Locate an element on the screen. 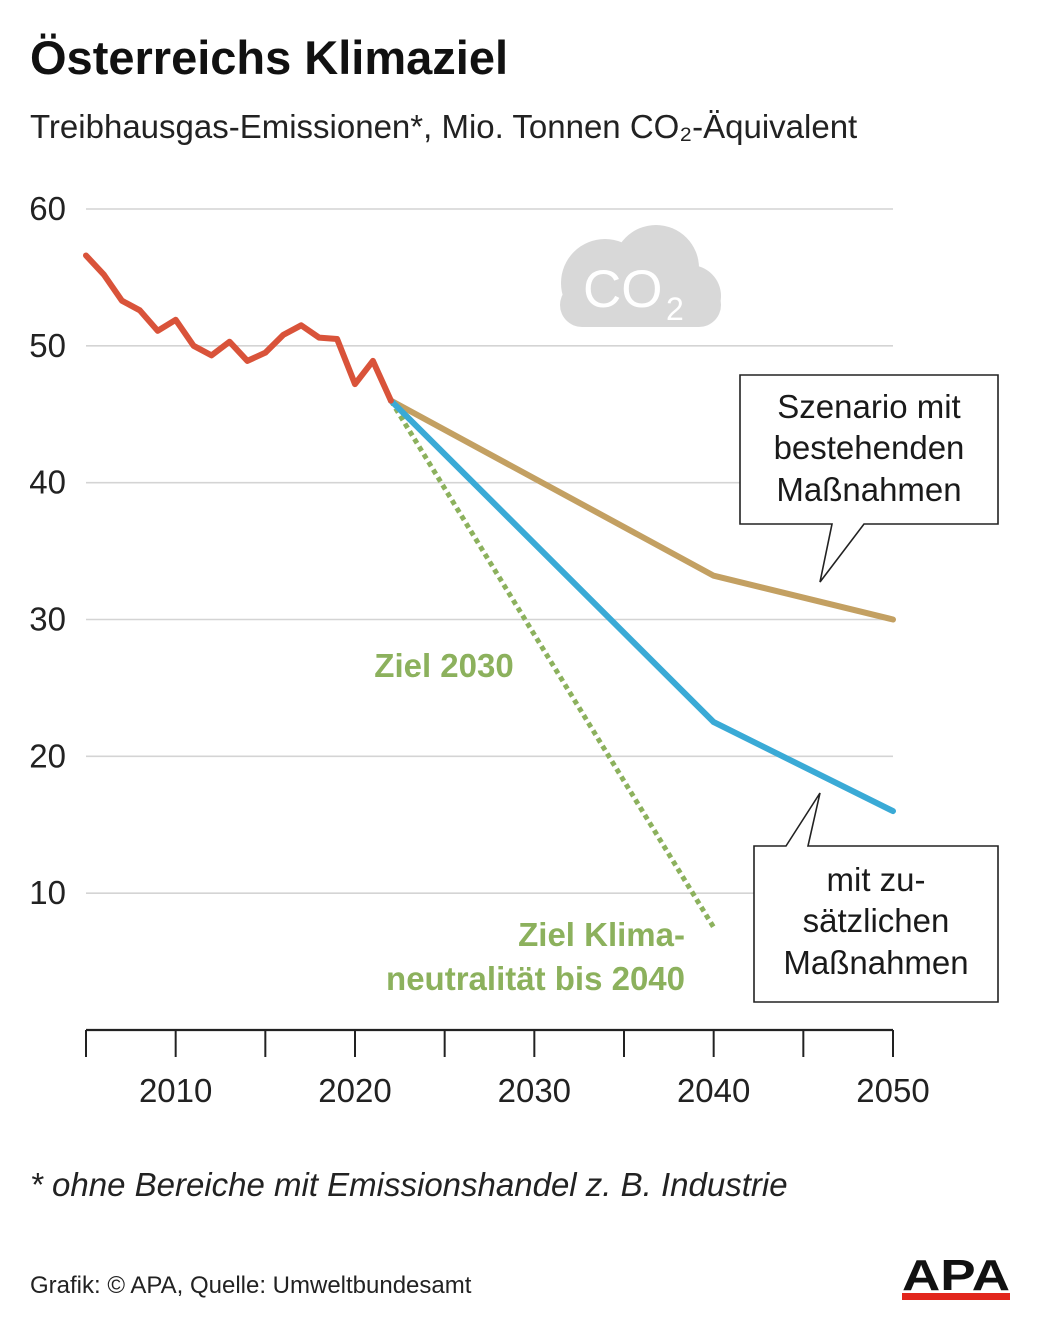  y-tick-label: 10 is located at coordinates (47, 892).